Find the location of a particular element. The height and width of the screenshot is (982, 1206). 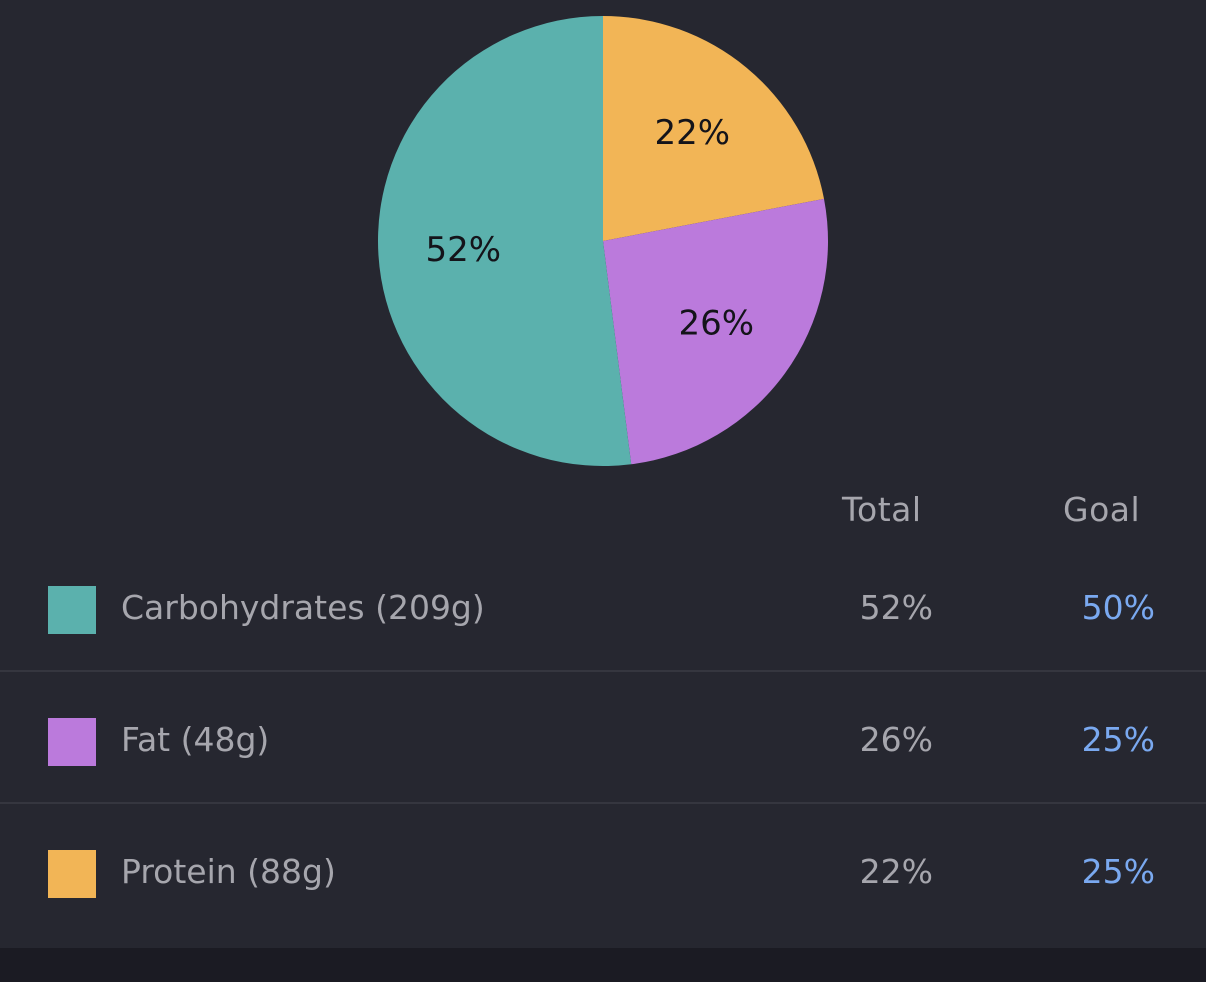

macro-row-carbohydrates: Carbohydrates (209g) 52% 50% is located at coordinates (603, 605).